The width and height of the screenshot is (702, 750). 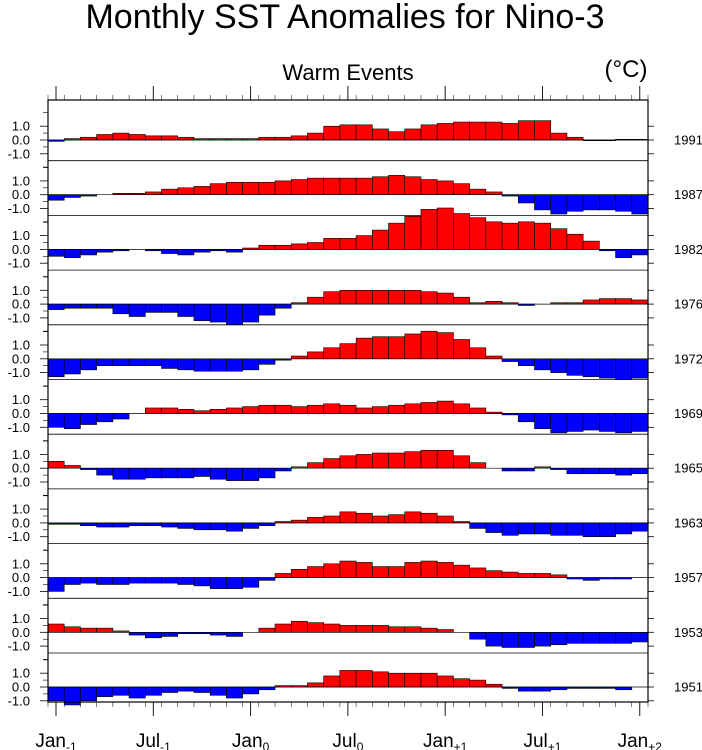 What do you see at coordinates (267, 524) in the screenshot?
I see `bar-1963-m13` at bounding box center [267, 524].